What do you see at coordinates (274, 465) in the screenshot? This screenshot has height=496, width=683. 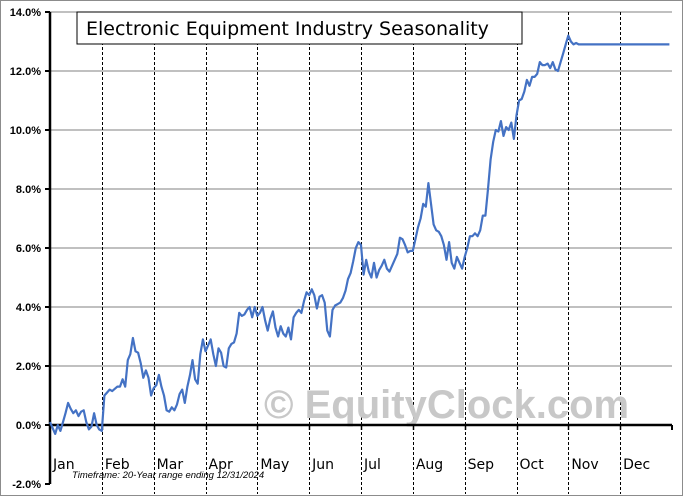 I see `month-label: May` at bounding box center [274, 465].